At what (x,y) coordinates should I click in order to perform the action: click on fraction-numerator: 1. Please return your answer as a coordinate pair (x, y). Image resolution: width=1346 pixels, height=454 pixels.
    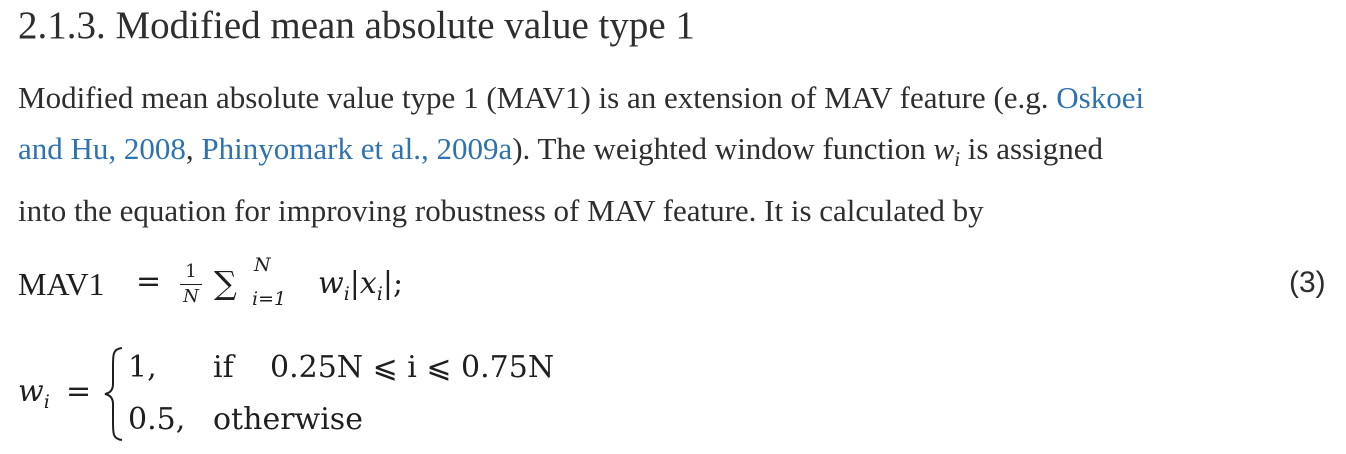
    Looking at the image, I should click on (191, 271).